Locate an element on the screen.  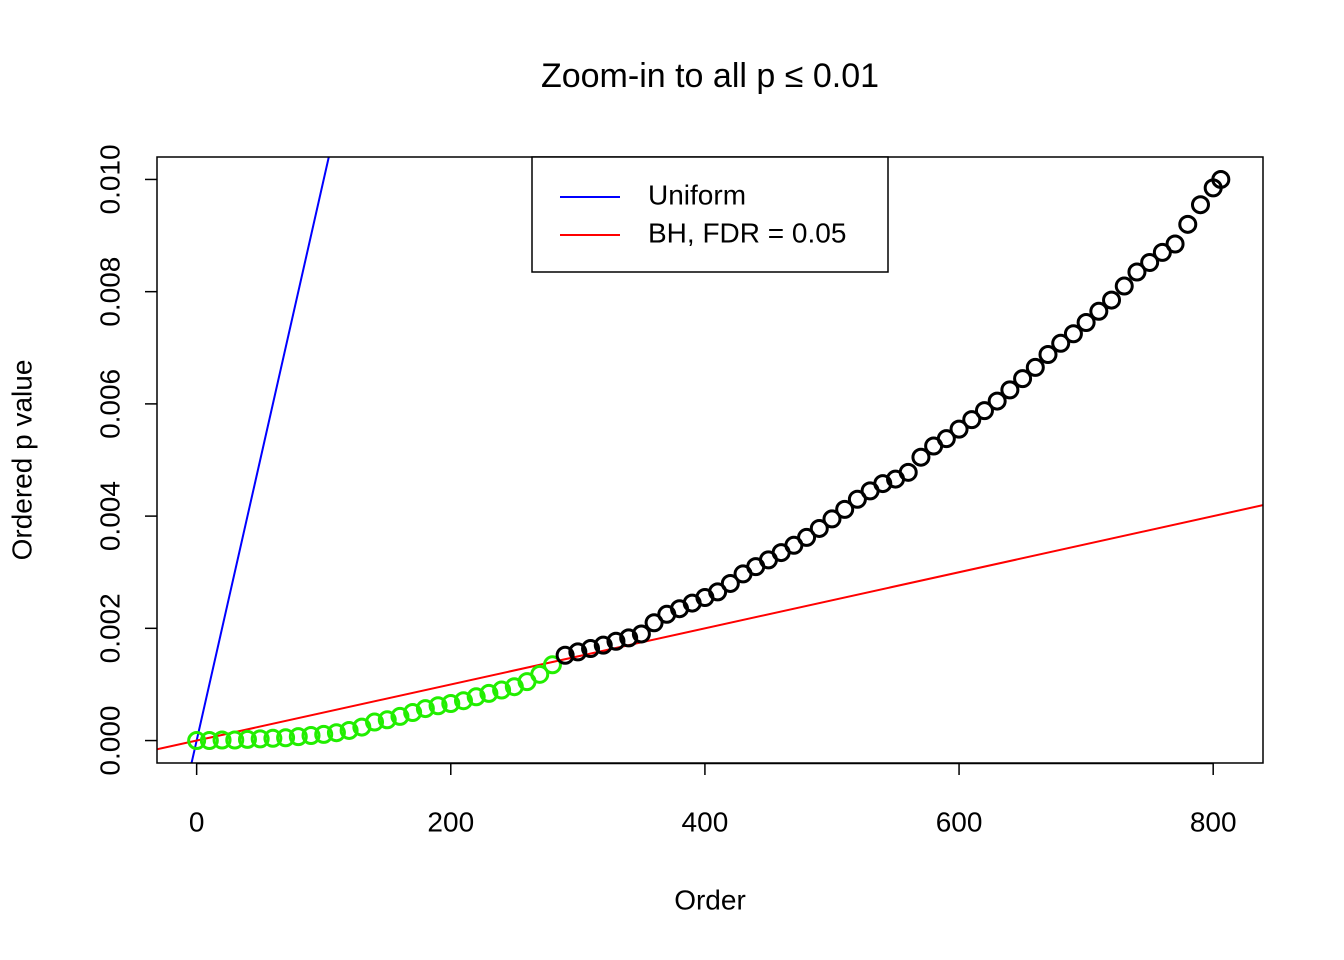
x-tick-label: 200 is located at coordinates (450, 821).